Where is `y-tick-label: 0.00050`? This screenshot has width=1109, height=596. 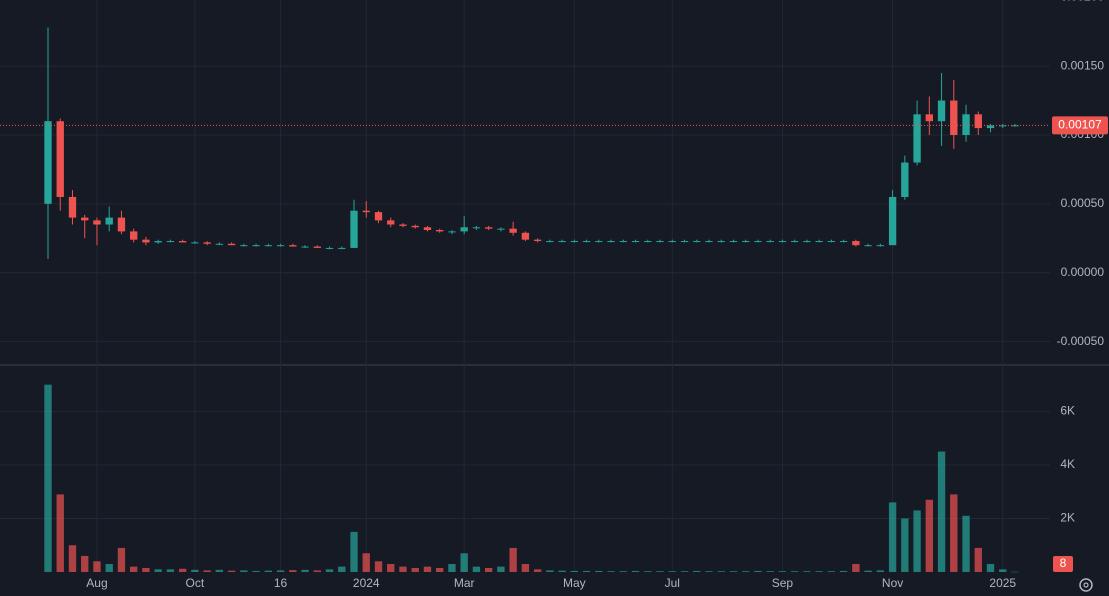
y-tick-label: 0.00050 is located at coordinates (1083, 203).